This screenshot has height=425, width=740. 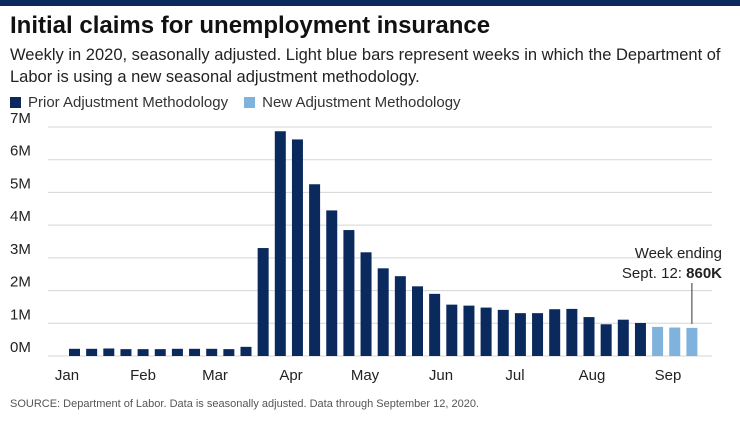 What do you see at coordinates (20, 249) in the screenshot?
I see `y-tick-label: 3M` at bounding box center [20, 249].